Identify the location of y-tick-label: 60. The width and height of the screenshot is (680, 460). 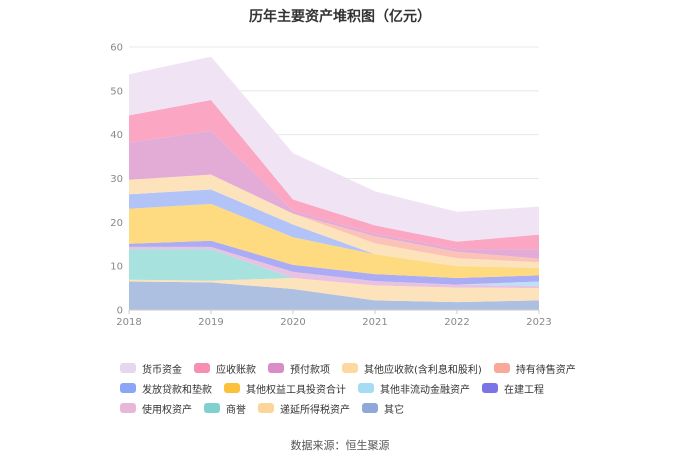
(116, 48).